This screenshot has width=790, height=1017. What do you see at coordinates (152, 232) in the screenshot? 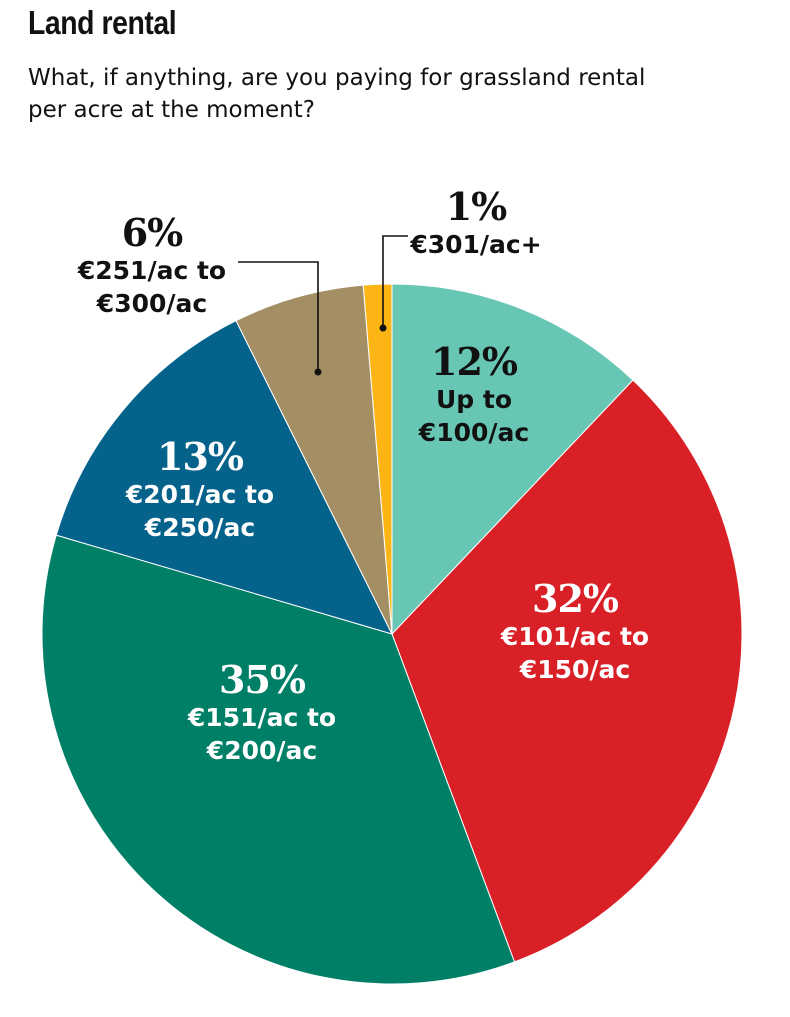
I see `slice-percent-s5: 6%` at bounding box center [152, 232].